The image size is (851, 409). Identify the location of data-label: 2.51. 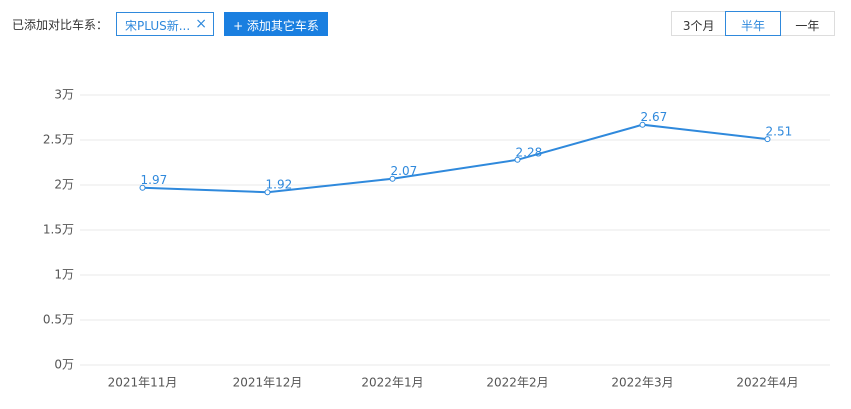
(779, 132).